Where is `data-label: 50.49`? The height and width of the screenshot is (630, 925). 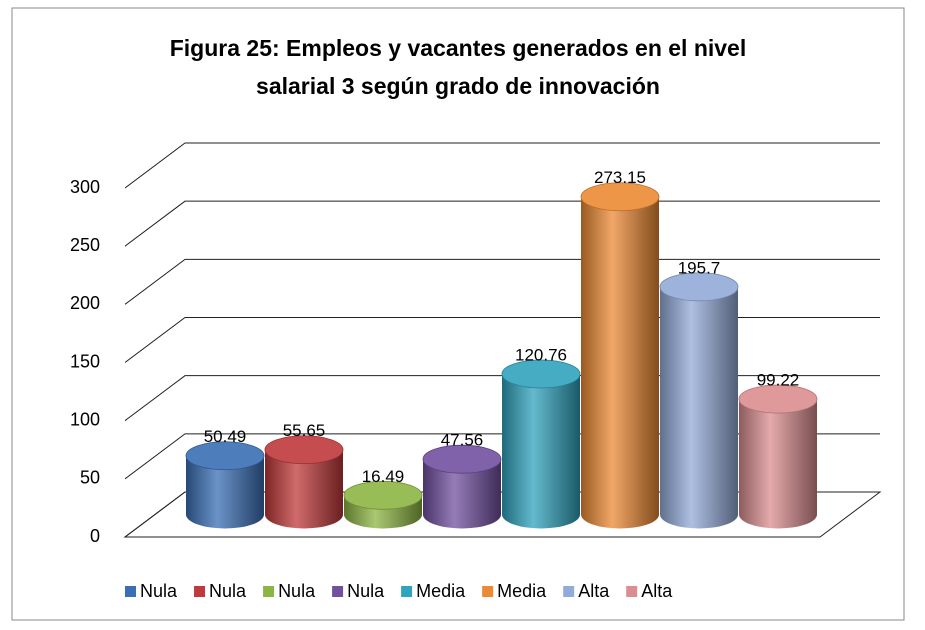 data-label: 50.49 is located at coordinates (225, 436).